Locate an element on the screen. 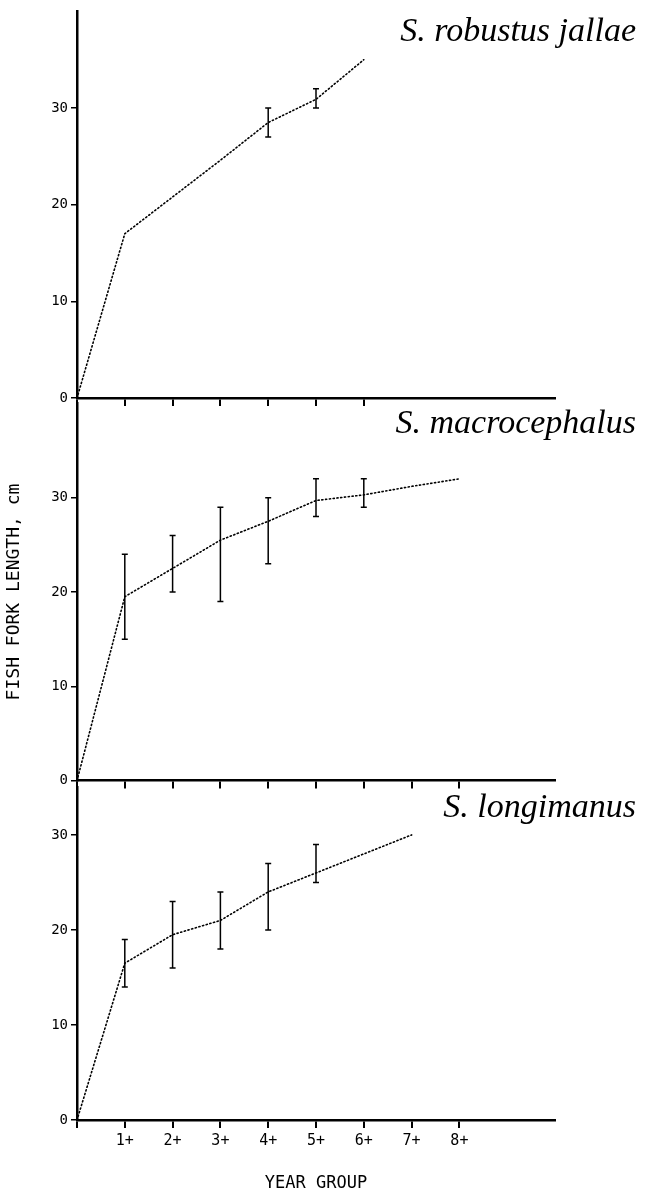  x-tick-label: 1+ is located at coordinates (124, 1139).